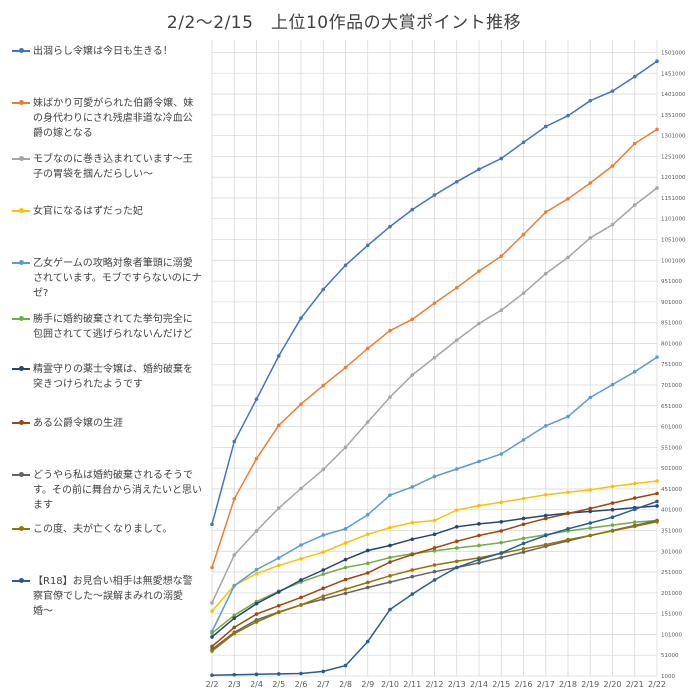 Image resolution: width=688 pixels, height=698 pixels. Describe the element at coordinates (671, 428) in the screenshot. I see `y-tick-label: 601000` at that location.